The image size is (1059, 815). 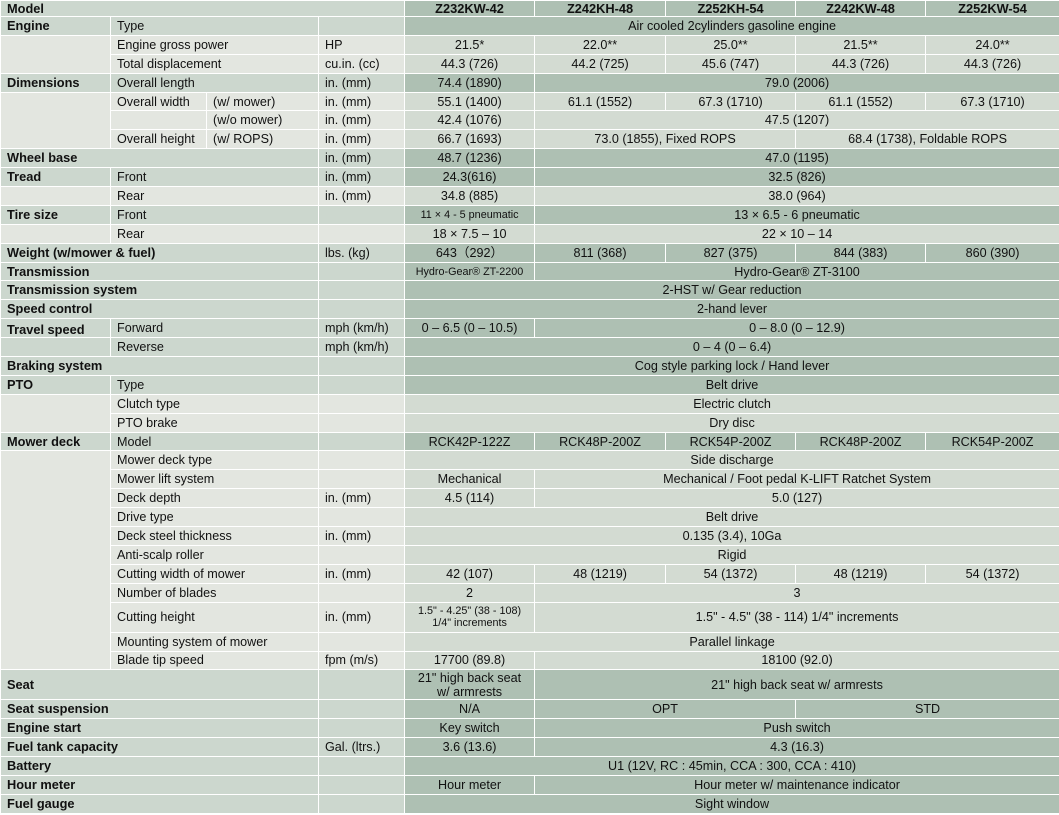 I want to click on model-header: Z232KW-42, so click(x=470, y=8).